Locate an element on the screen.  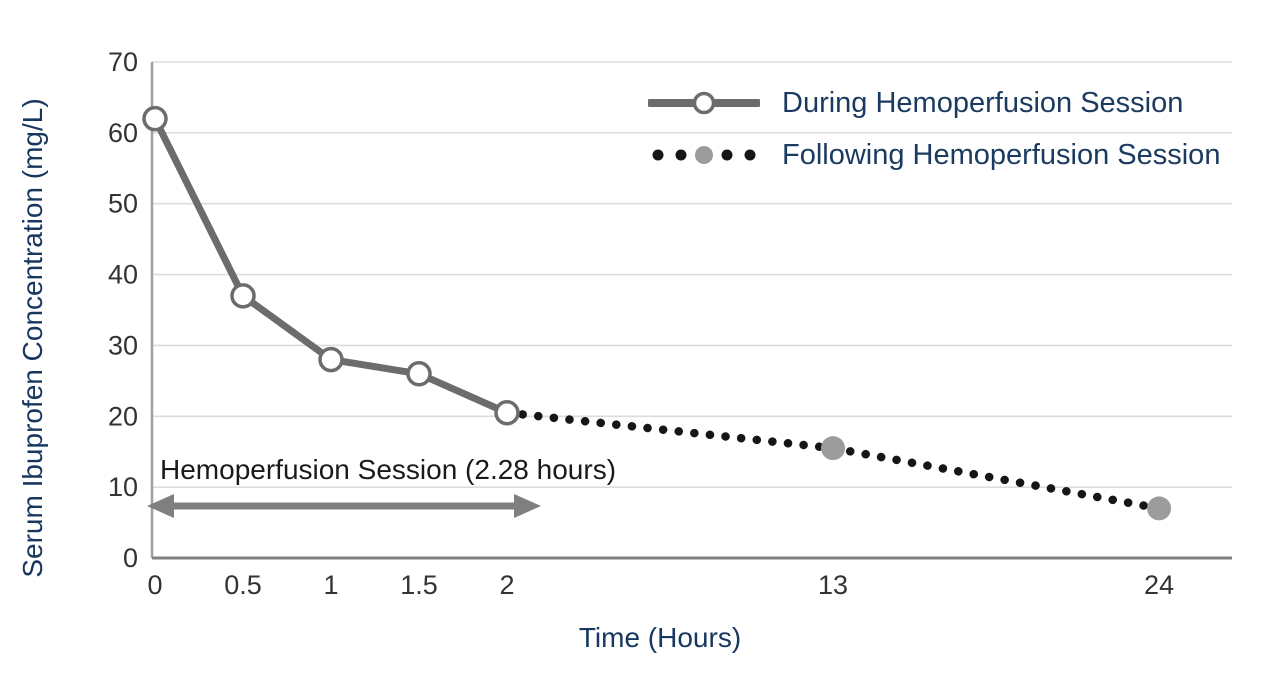
x-tick-label: 24 is located at coordinates (1159, 585).